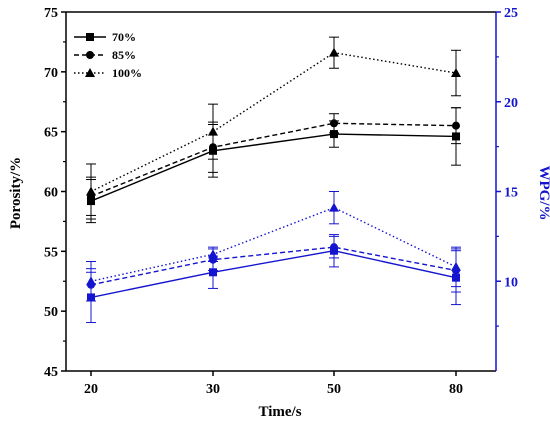  I want to click on x-tick-label: 20, so click(91, 389).